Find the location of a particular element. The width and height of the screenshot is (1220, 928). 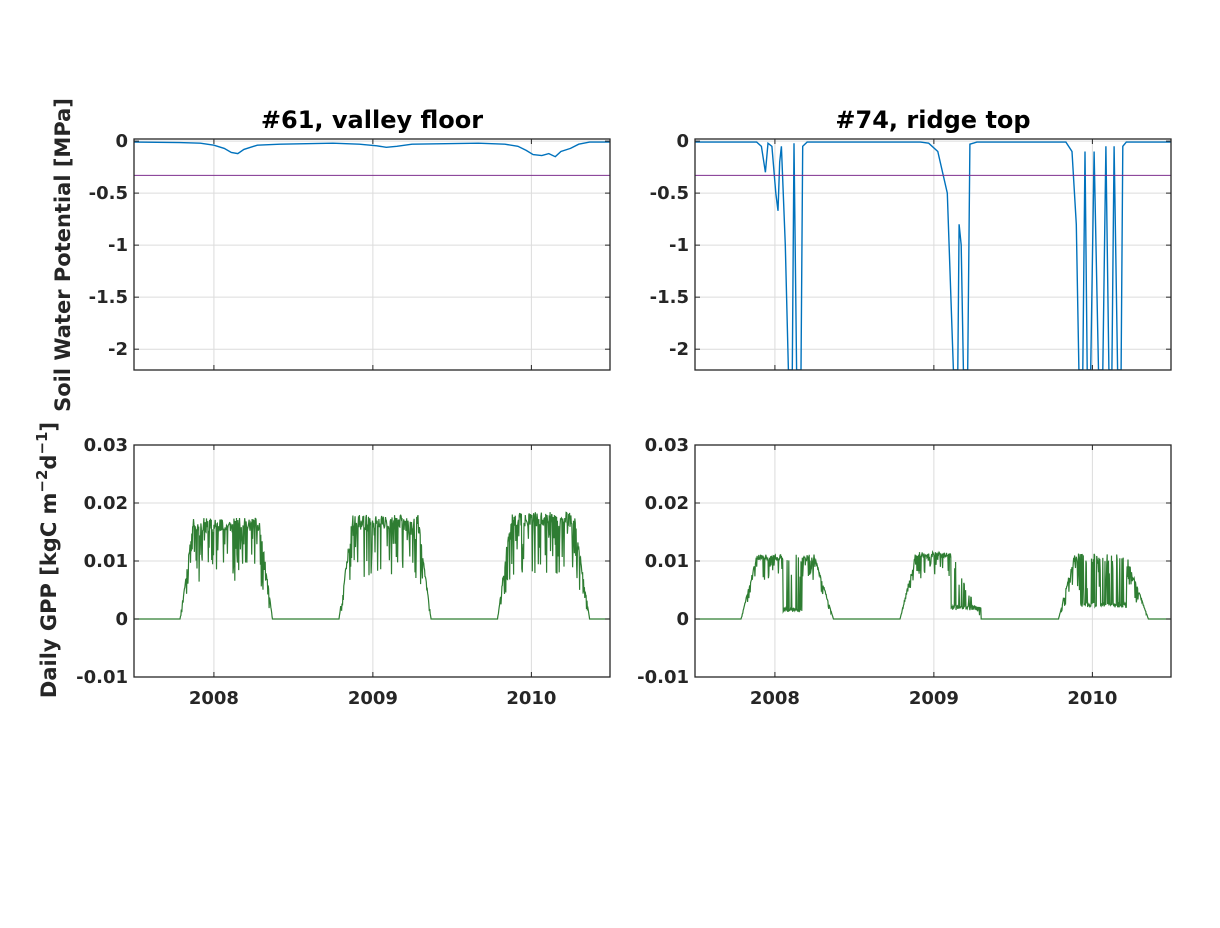

panel-title: #61, valley floor is located at coordinates (372, 120).